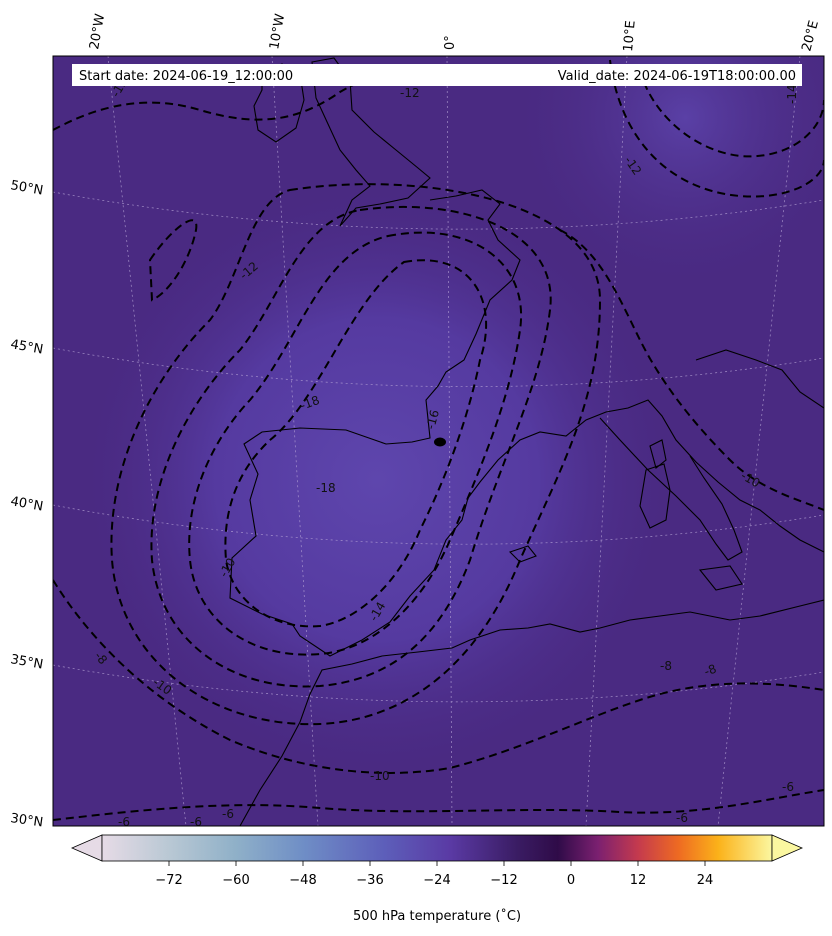  What do you see at coordinates (26, 820) in the screenshot?
I see `lat-label-30n: 30°N` at bounding box center [26, 820].